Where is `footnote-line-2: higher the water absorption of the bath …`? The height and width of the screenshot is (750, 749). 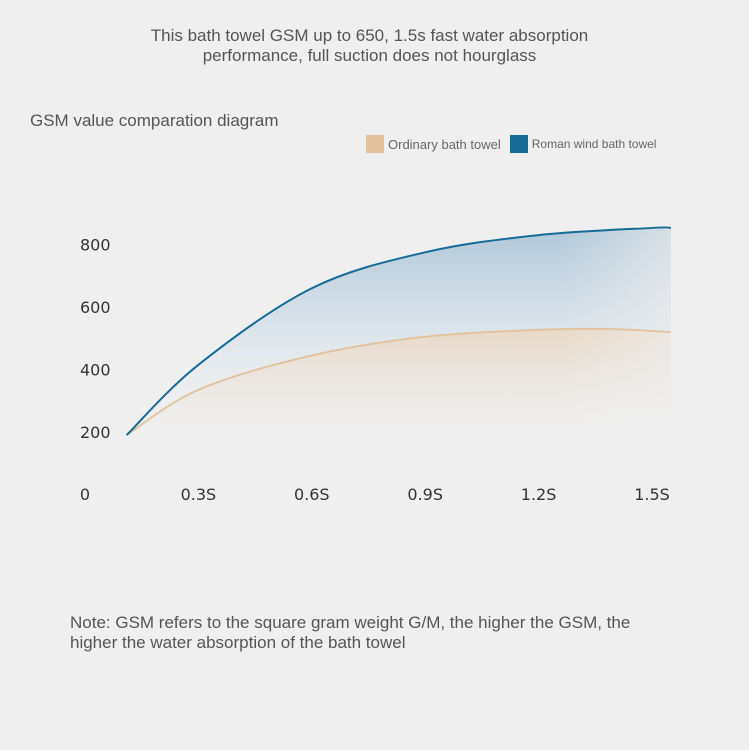
footnote-line-2: higher the water absorption of the bath … is located at coordinates (238, 642).